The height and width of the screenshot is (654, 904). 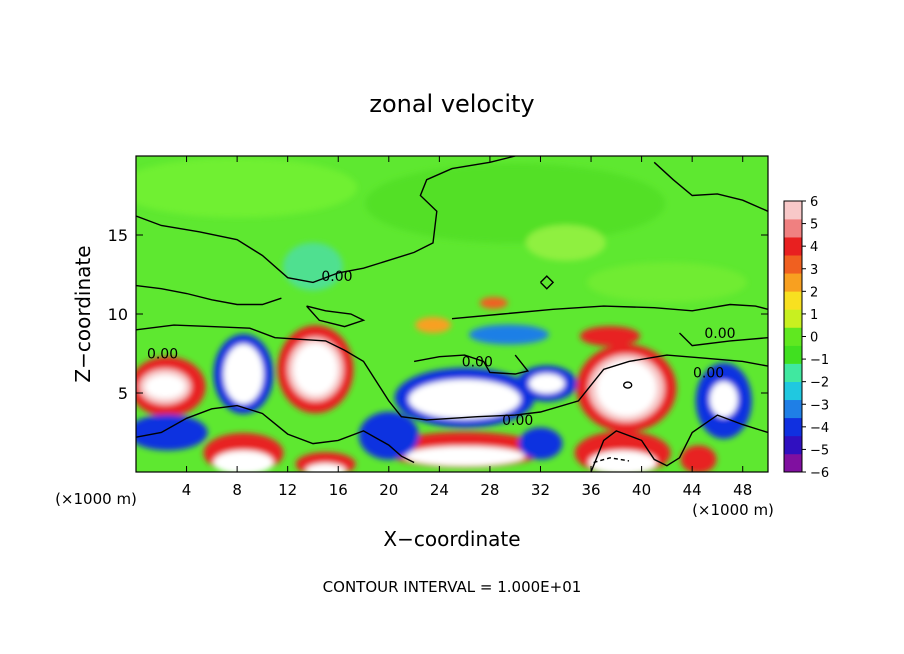 What do you see at coordinates (814, 292) in the screenshot?
I see `colorbar-tick-label: 2` at bounding box center [814, 292].